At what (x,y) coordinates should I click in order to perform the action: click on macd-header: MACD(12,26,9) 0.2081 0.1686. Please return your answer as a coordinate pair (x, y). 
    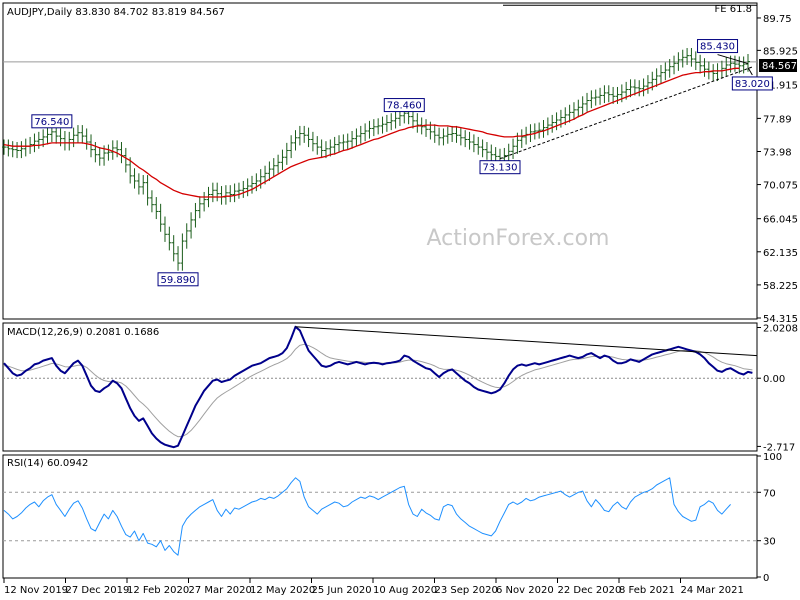
    Looking at the image, I should click on (83, 332).